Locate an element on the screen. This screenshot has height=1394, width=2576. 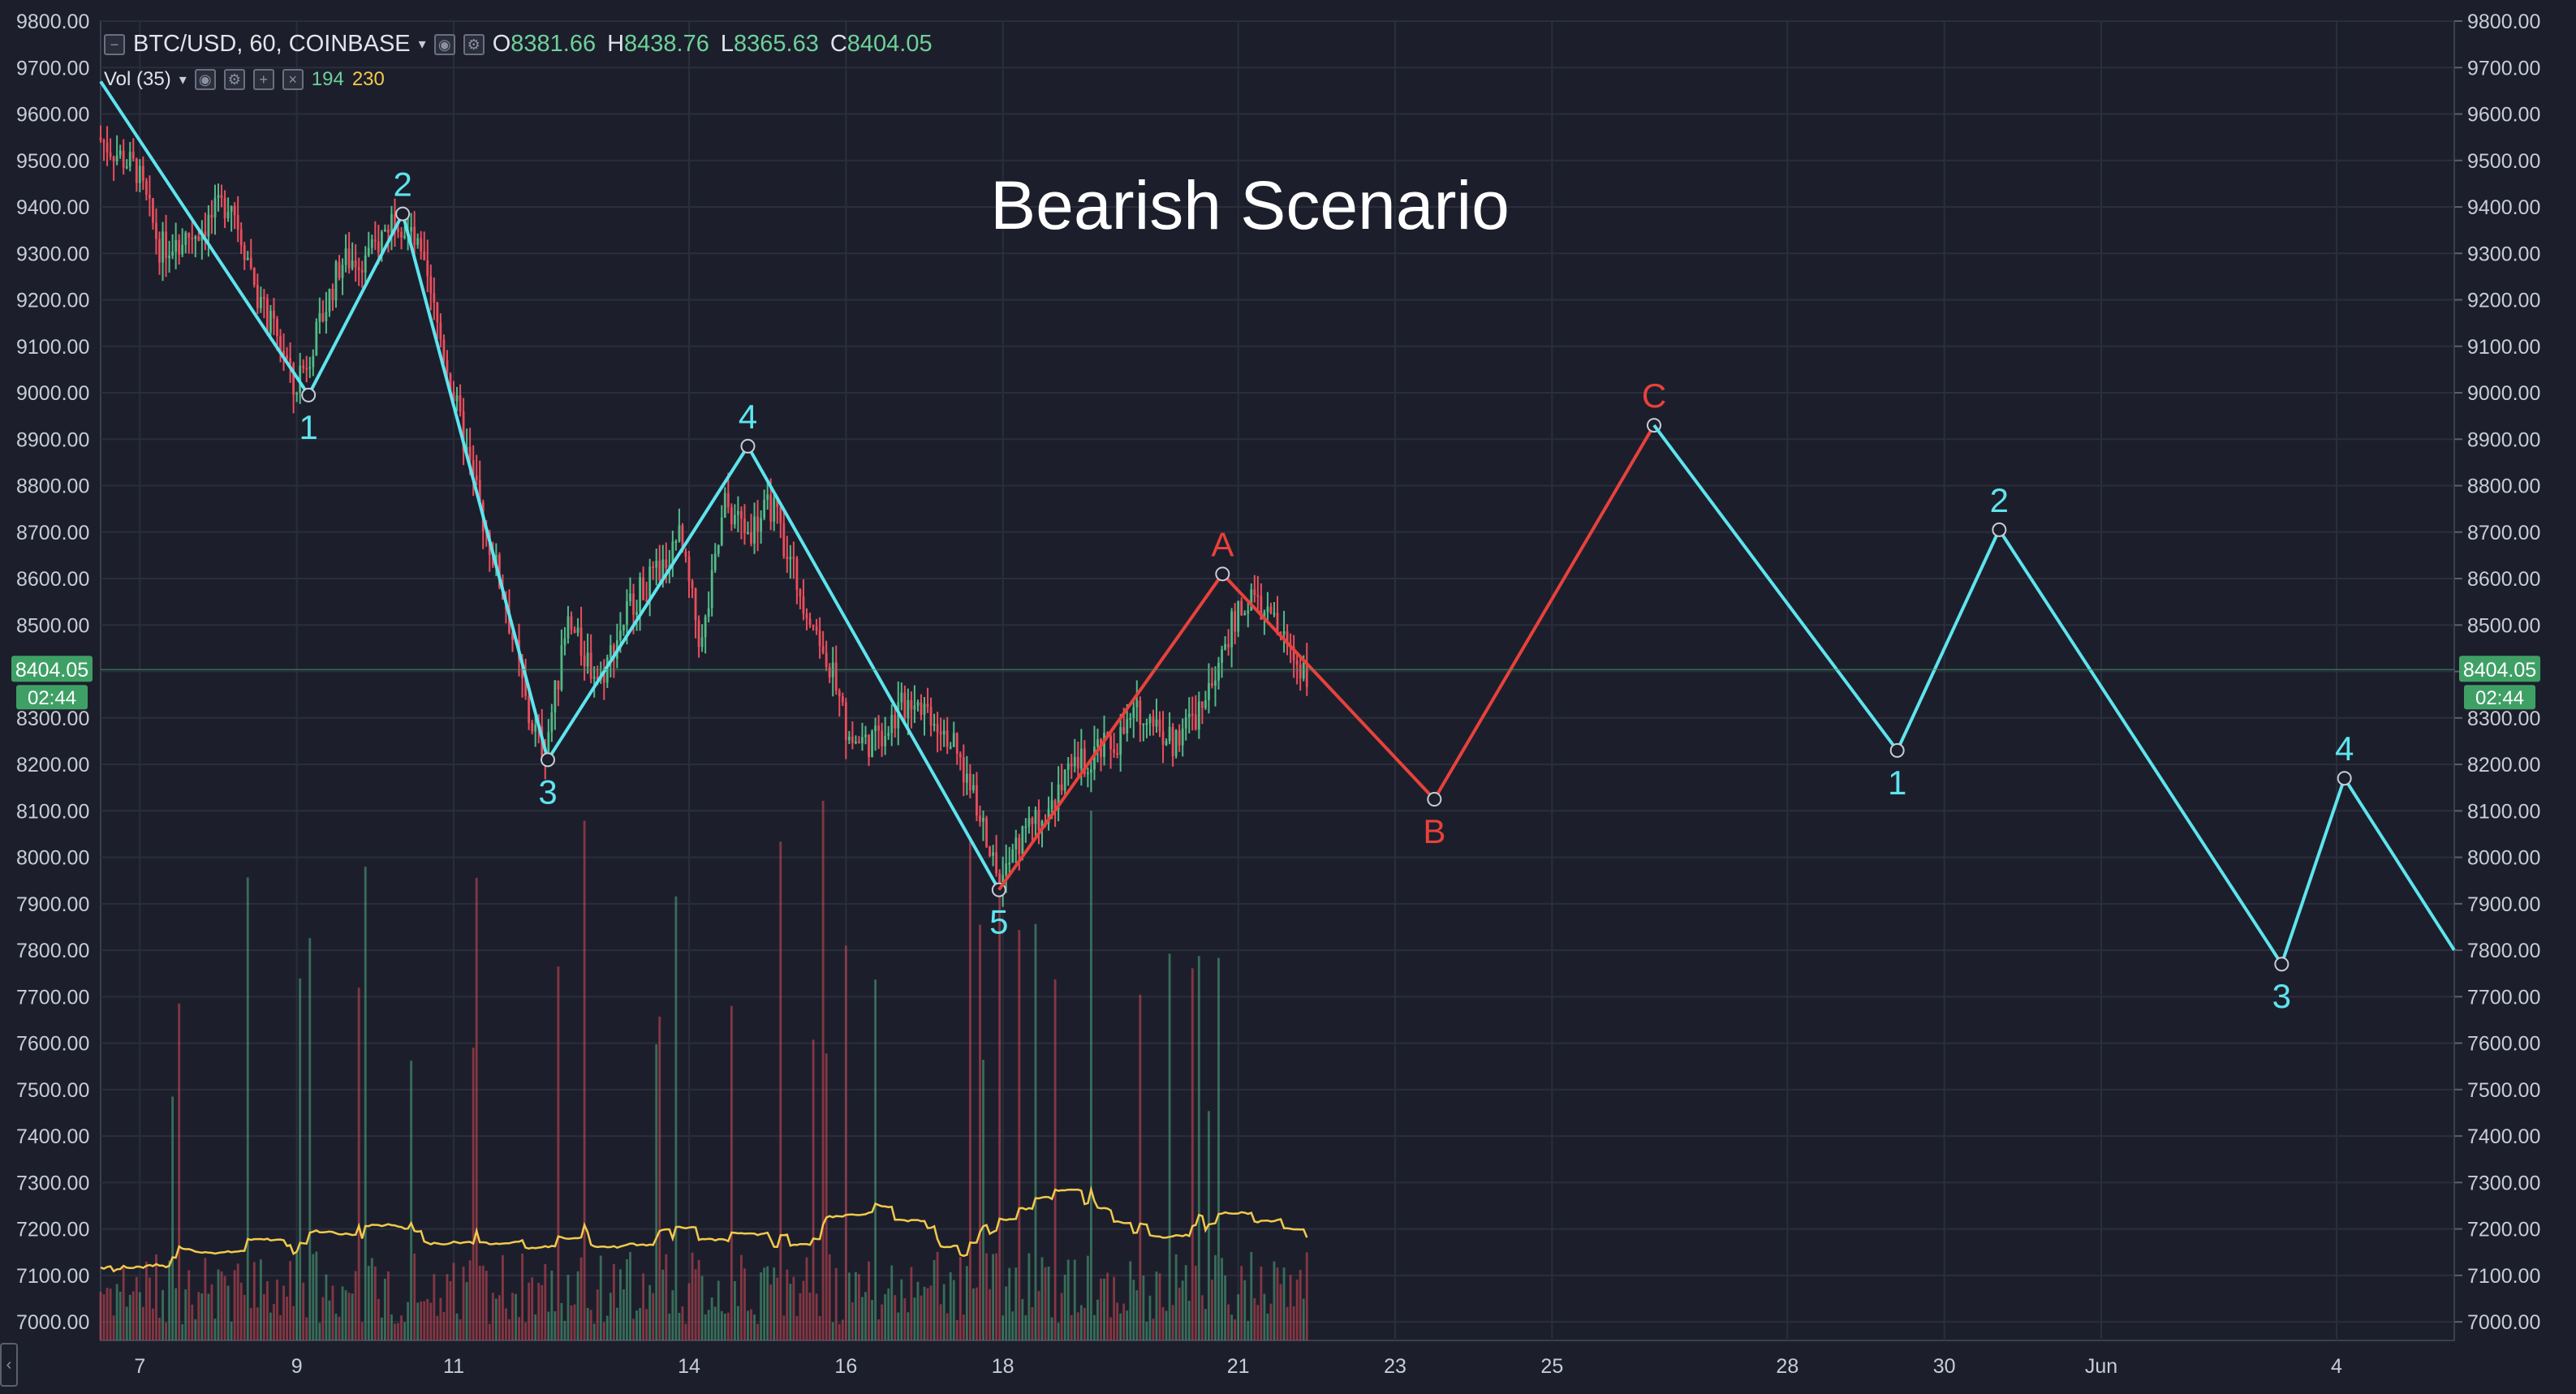
x-tick-label: 21 is located at coordinates (1239, 1366).